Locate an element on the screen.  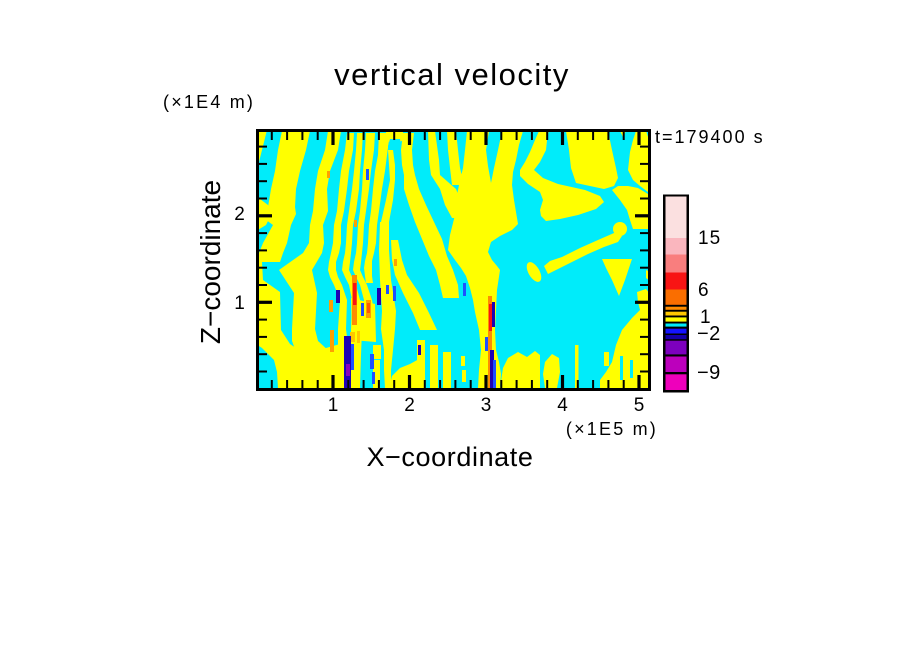
svg-text: 6 is located at coordinates (703, 290).